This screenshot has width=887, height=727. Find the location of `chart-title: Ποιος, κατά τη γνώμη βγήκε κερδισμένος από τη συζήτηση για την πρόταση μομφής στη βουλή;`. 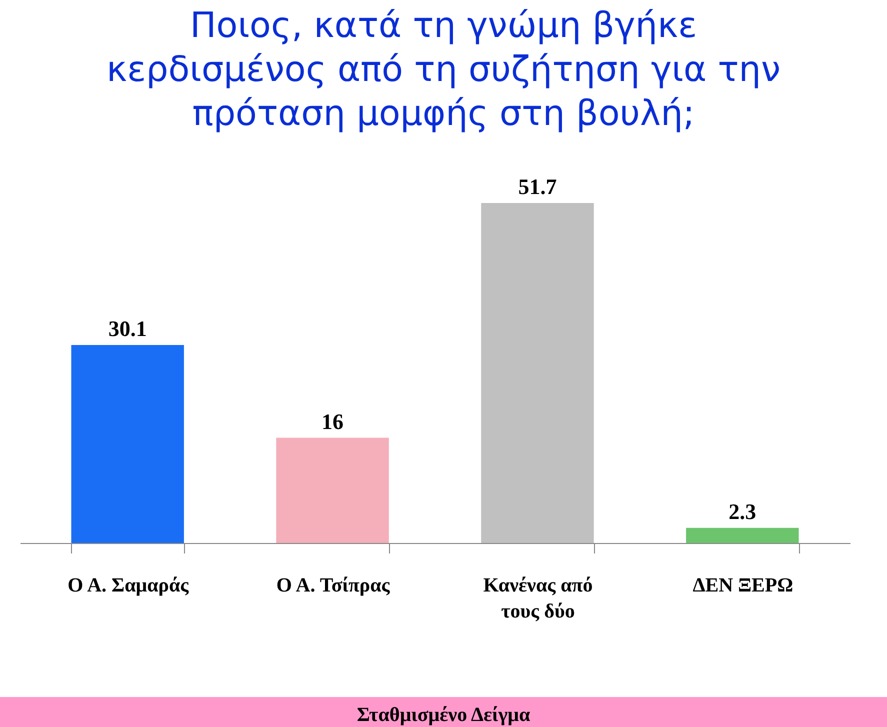

chart-title: Ποιος, κατά τη γνώμη βγήκε κερδισμένος από τη συζήτηση για την πρόταση μομφής στη βουλή; is located at coordinates (443, 70).